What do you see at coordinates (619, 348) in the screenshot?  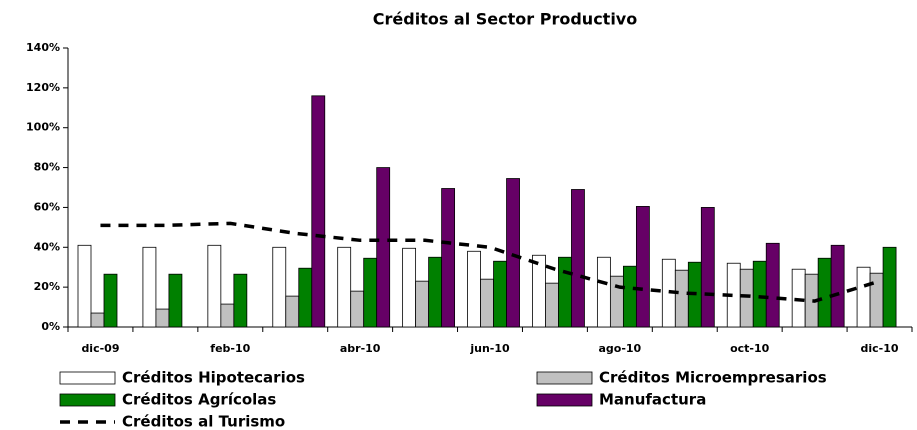 I see `x-tick-label: ago-10` at bounding box center [619, 348].